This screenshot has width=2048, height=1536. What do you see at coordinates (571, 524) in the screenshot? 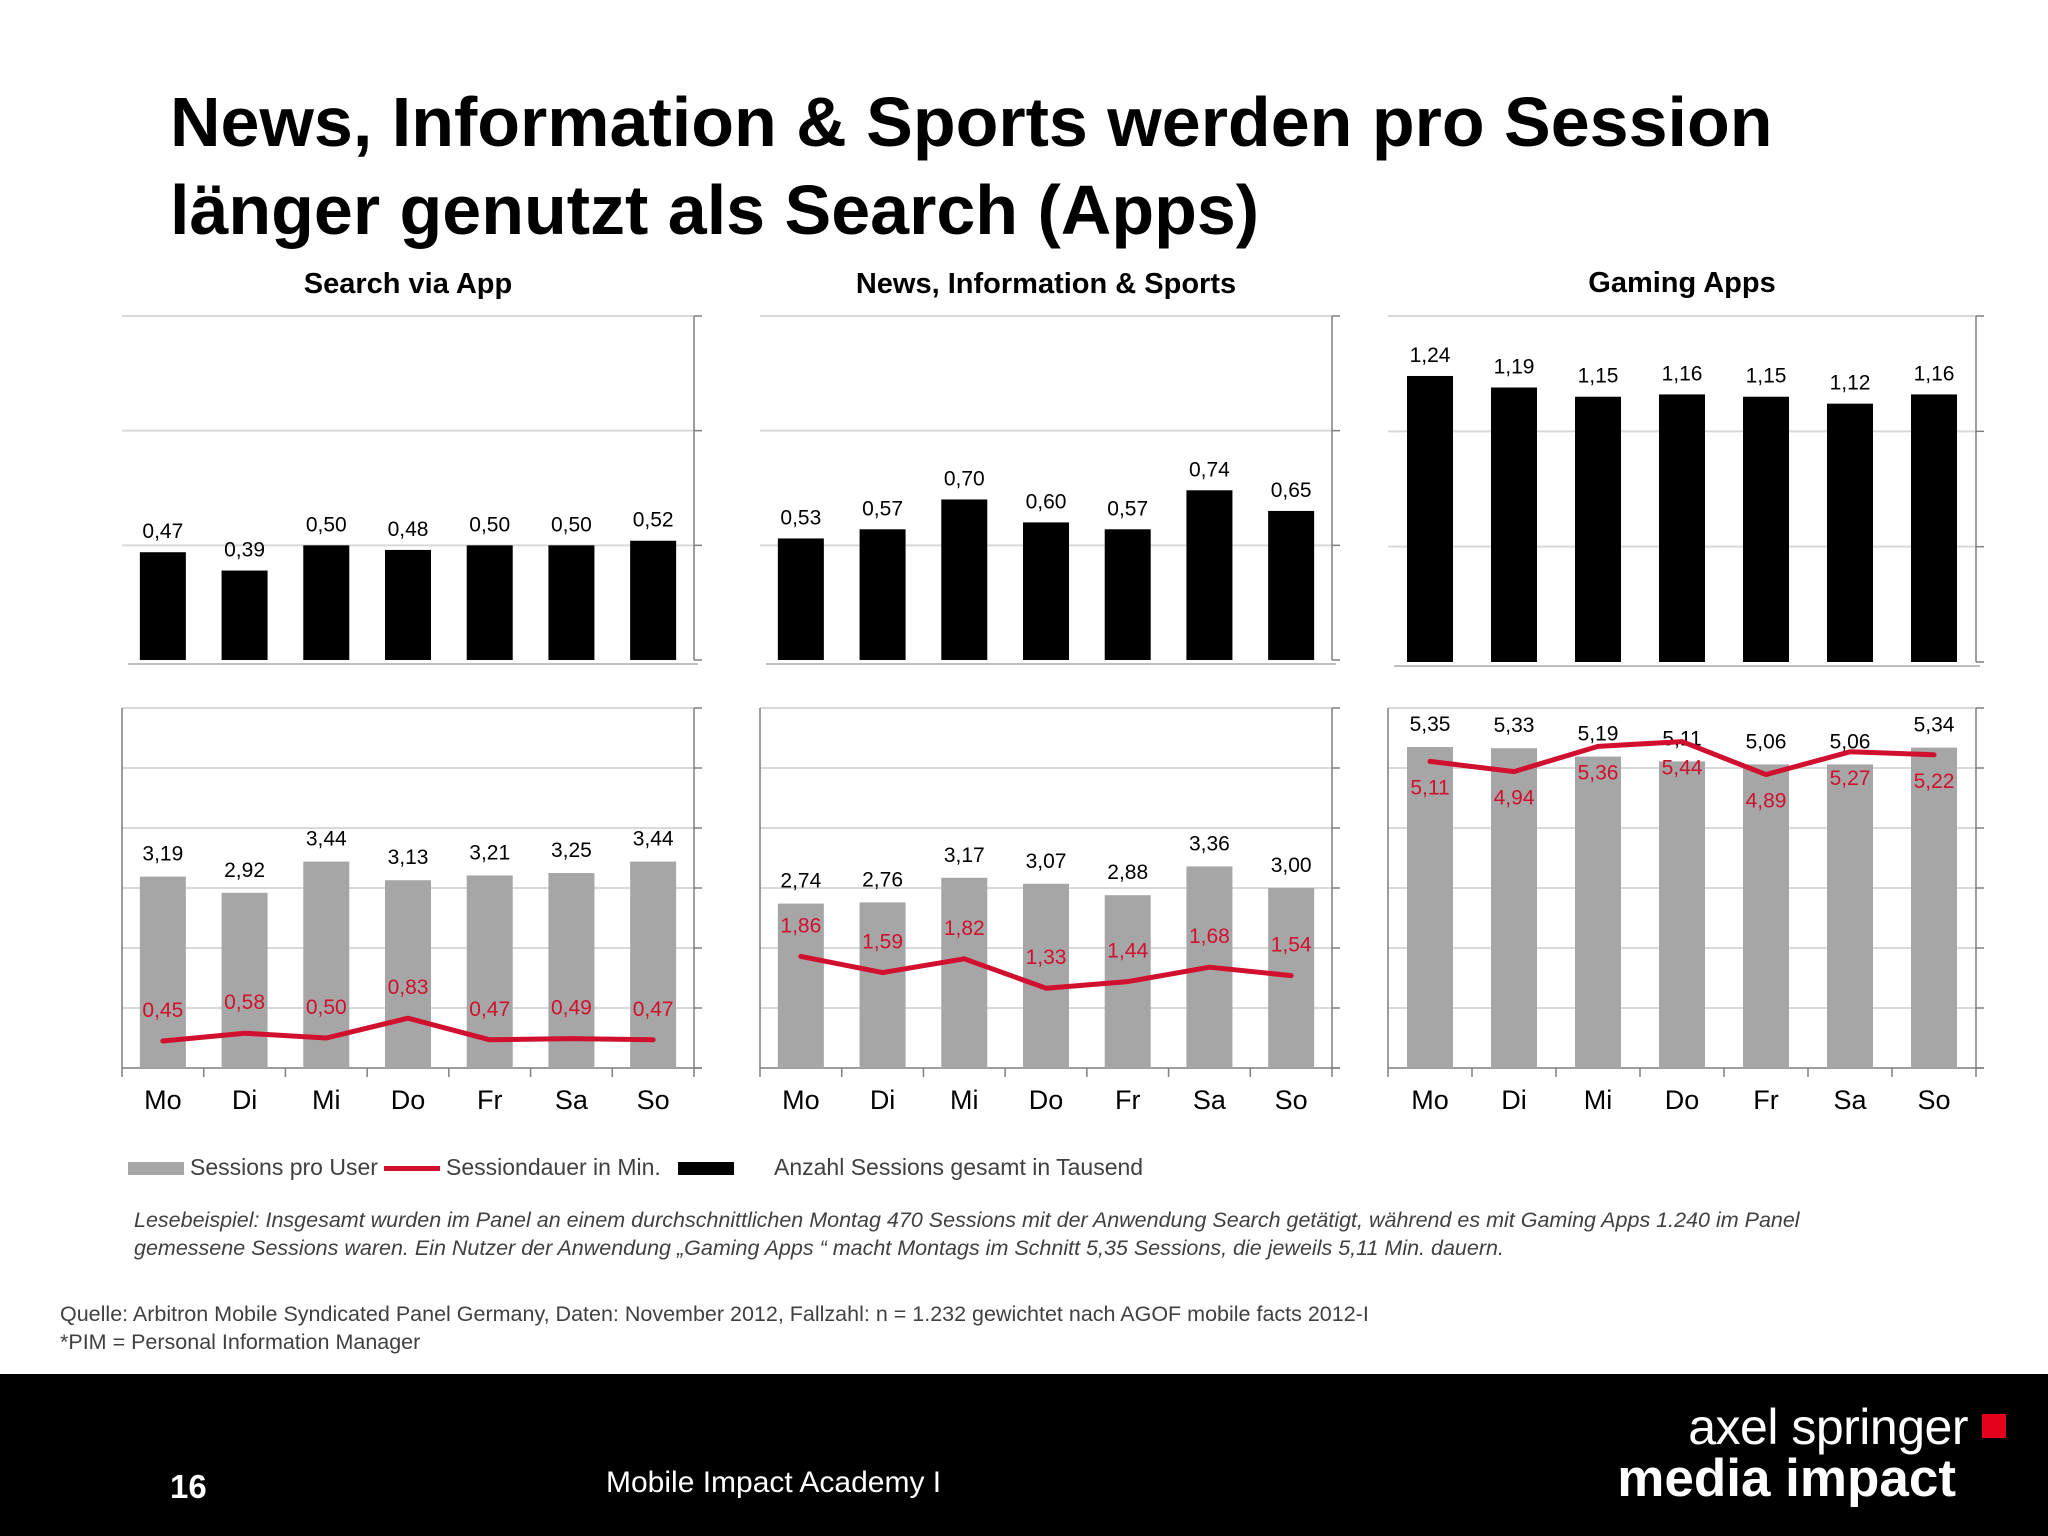
I see `total-sessions-label: 0,50` at bounding box center [571, 524].